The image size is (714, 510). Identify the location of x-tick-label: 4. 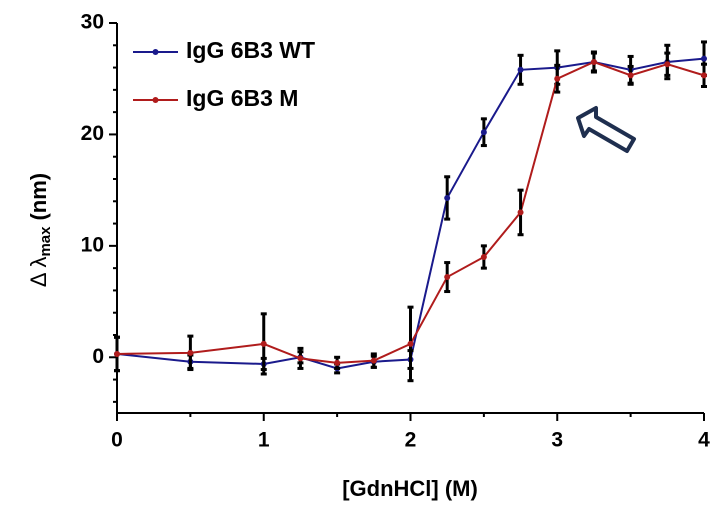
(704, 440).